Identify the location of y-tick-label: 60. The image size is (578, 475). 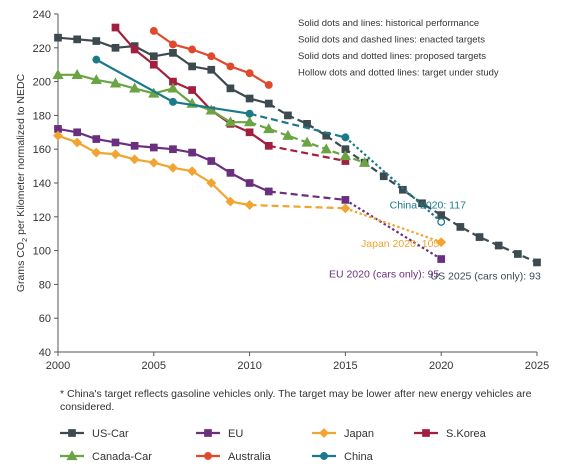
(45, 319).